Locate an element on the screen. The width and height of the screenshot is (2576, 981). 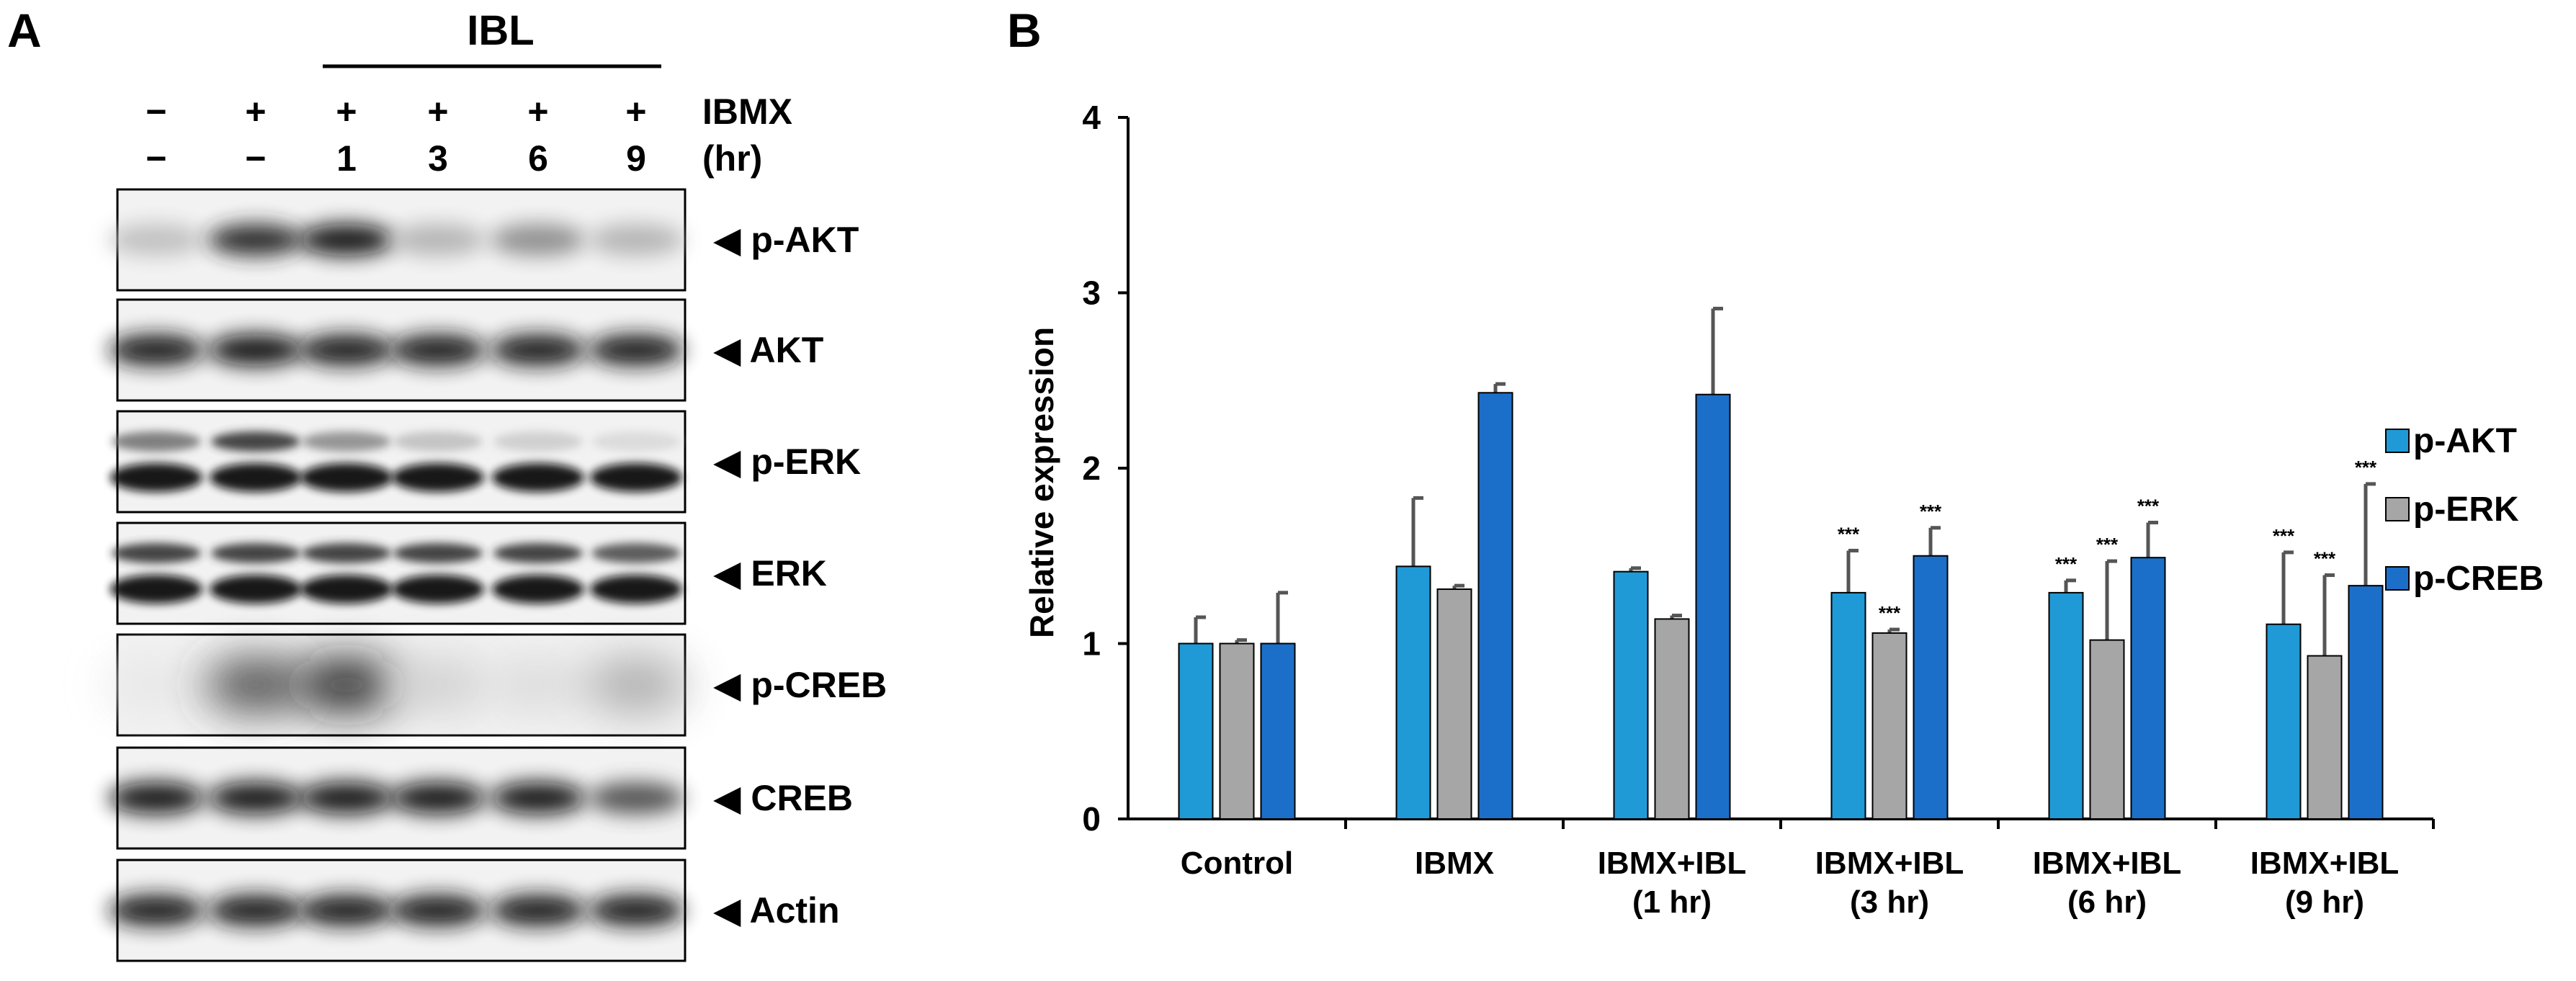
legend-label: p-CREB is located at coordinates (2478, 579).